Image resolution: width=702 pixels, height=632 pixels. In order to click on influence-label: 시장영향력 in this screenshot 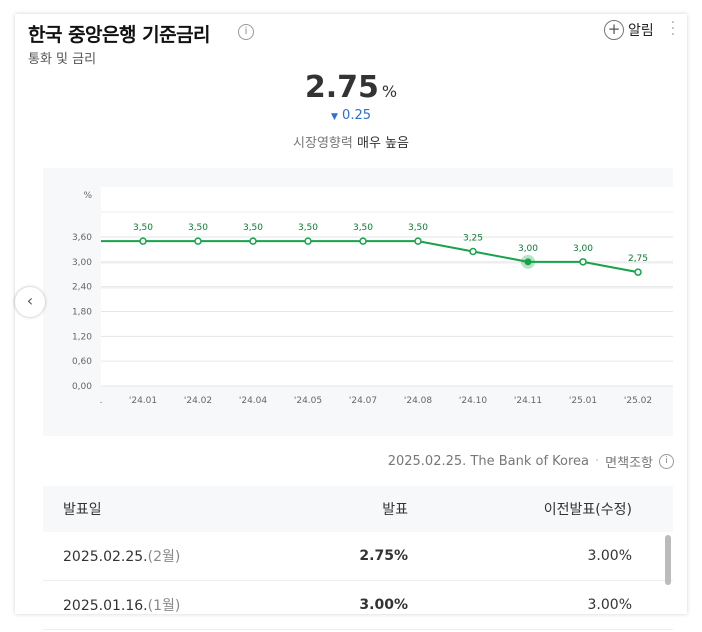, I will do `click(323, 143)`.